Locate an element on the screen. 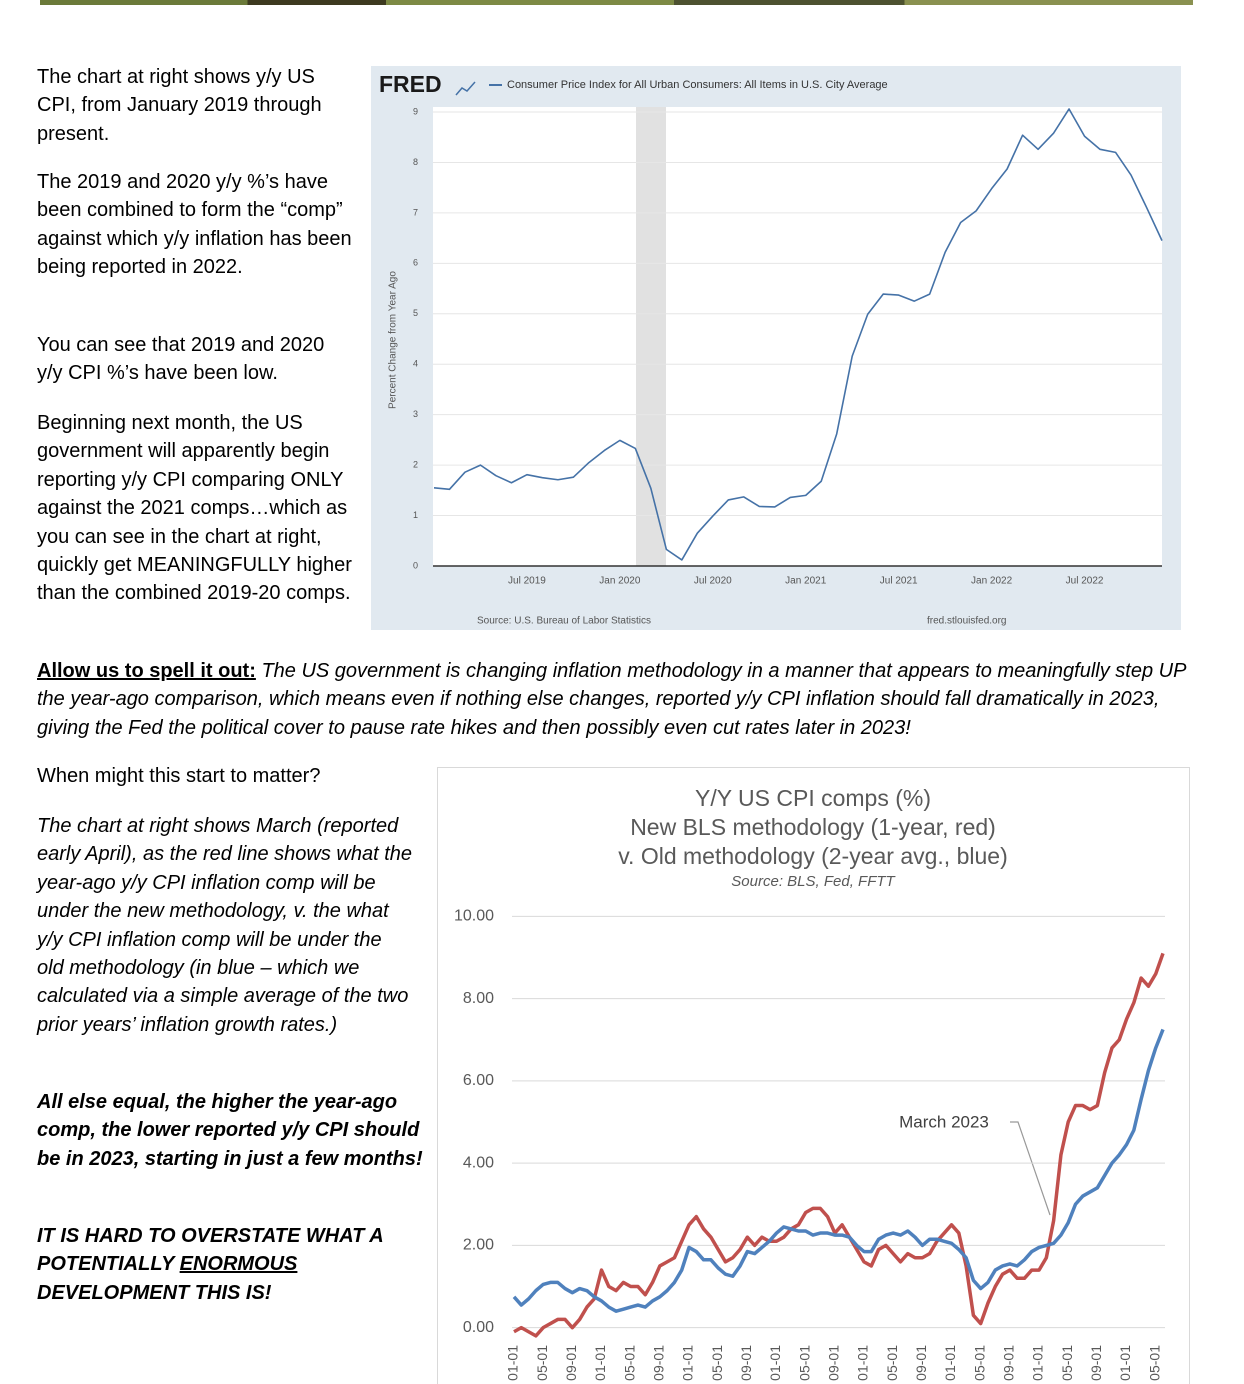 Image resolution: width=1244 pixels, height=1384 pixels. x-tick-label: Jul 2019 is located at coordinates (527, 581).